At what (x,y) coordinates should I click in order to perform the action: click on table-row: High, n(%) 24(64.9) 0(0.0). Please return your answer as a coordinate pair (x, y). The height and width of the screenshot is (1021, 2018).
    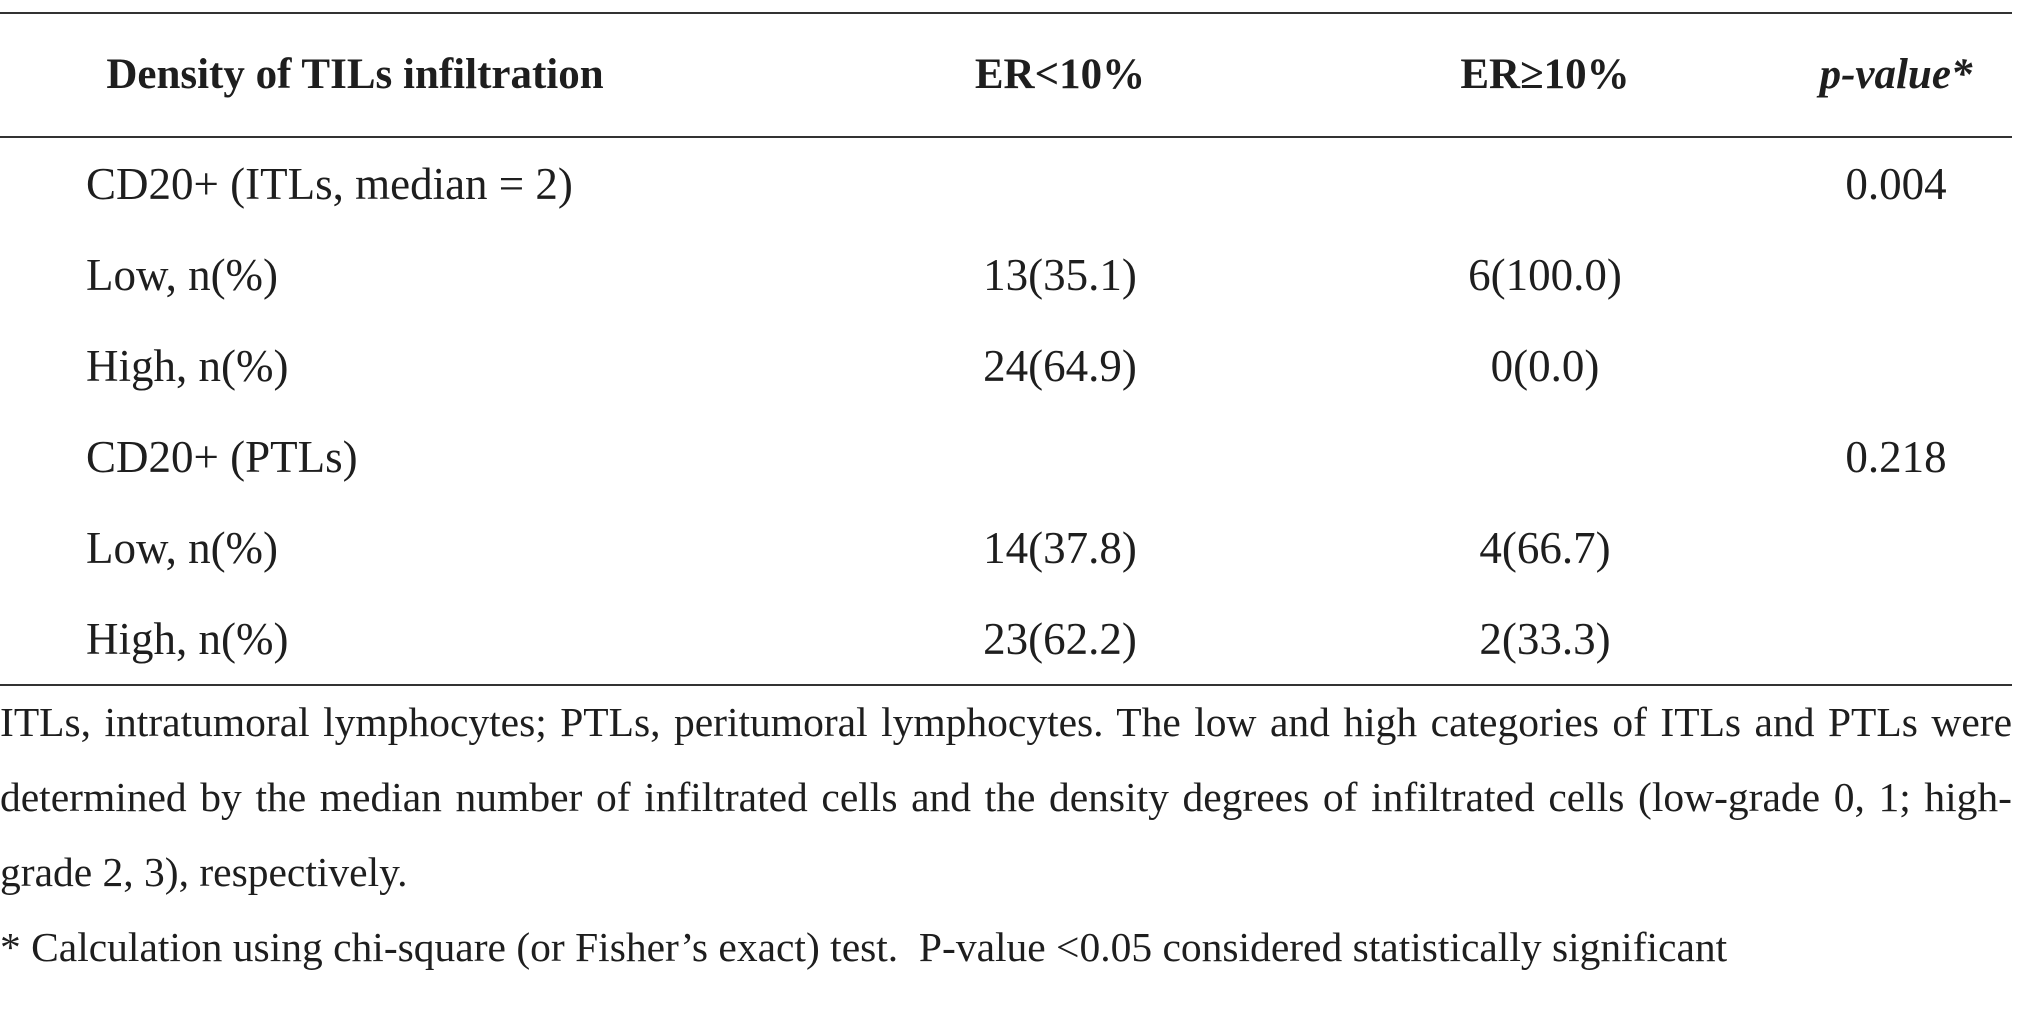
    Looking at the image, I should click on (1006, 365).